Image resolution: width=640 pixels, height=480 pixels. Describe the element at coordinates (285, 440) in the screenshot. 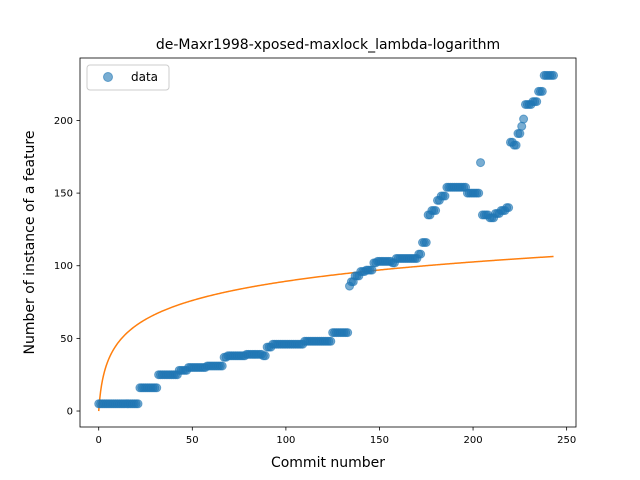

I see `x-tick-label: 100` at that location.